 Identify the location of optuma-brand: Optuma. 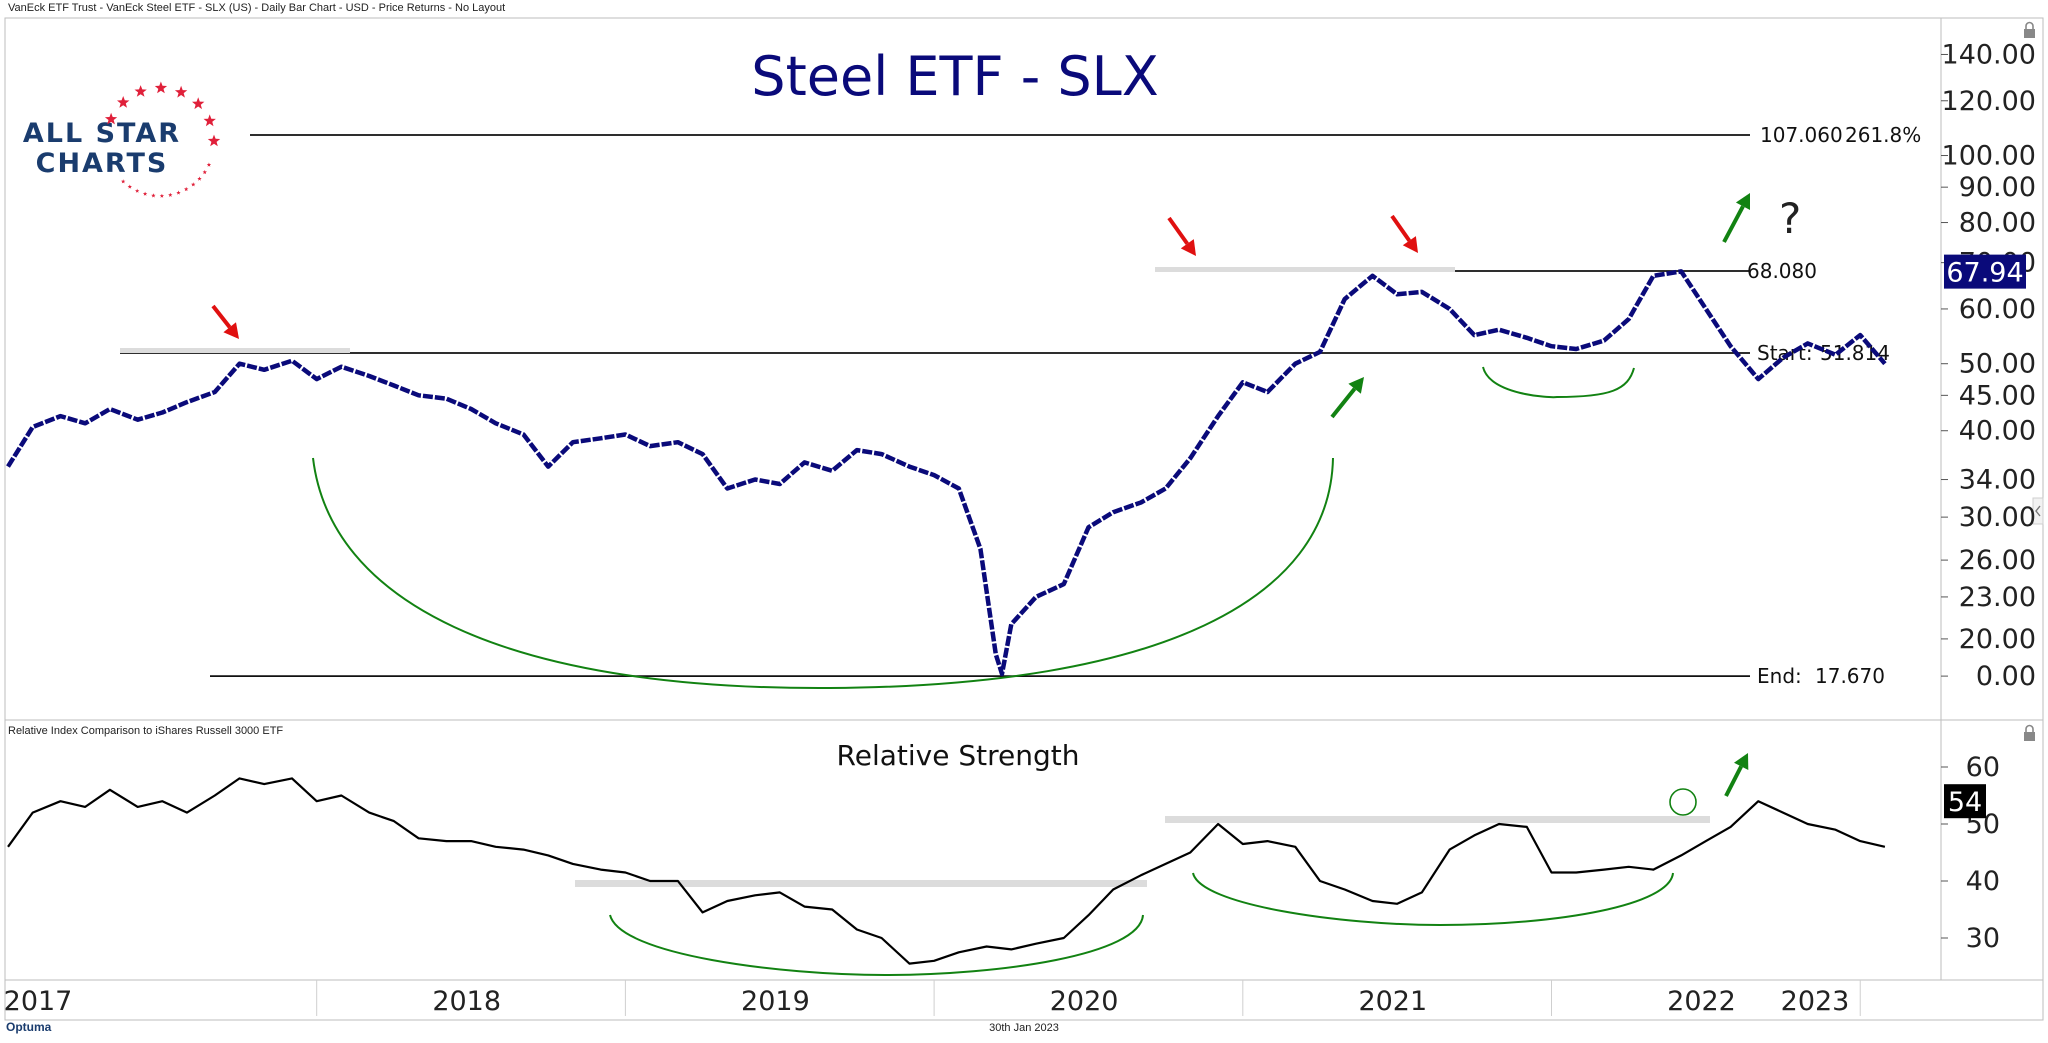
(29, 1027).